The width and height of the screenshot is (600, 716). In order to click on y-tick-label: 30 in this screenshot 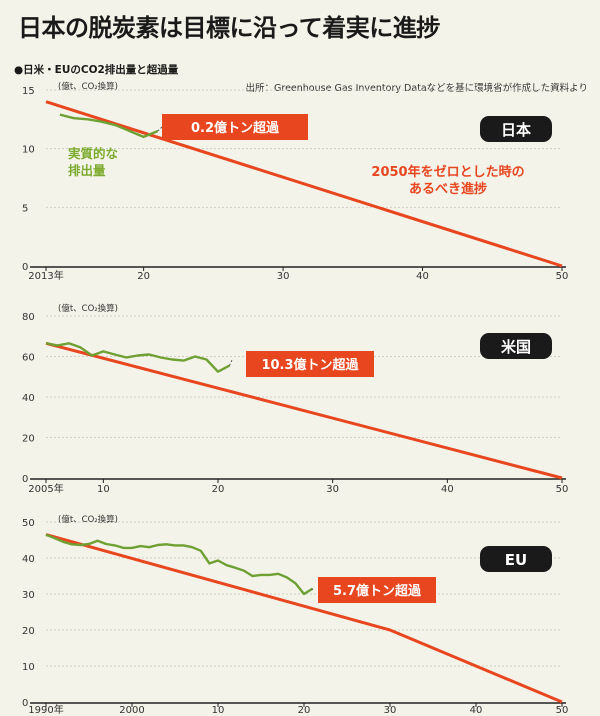, I will do `click(28, 595)`.